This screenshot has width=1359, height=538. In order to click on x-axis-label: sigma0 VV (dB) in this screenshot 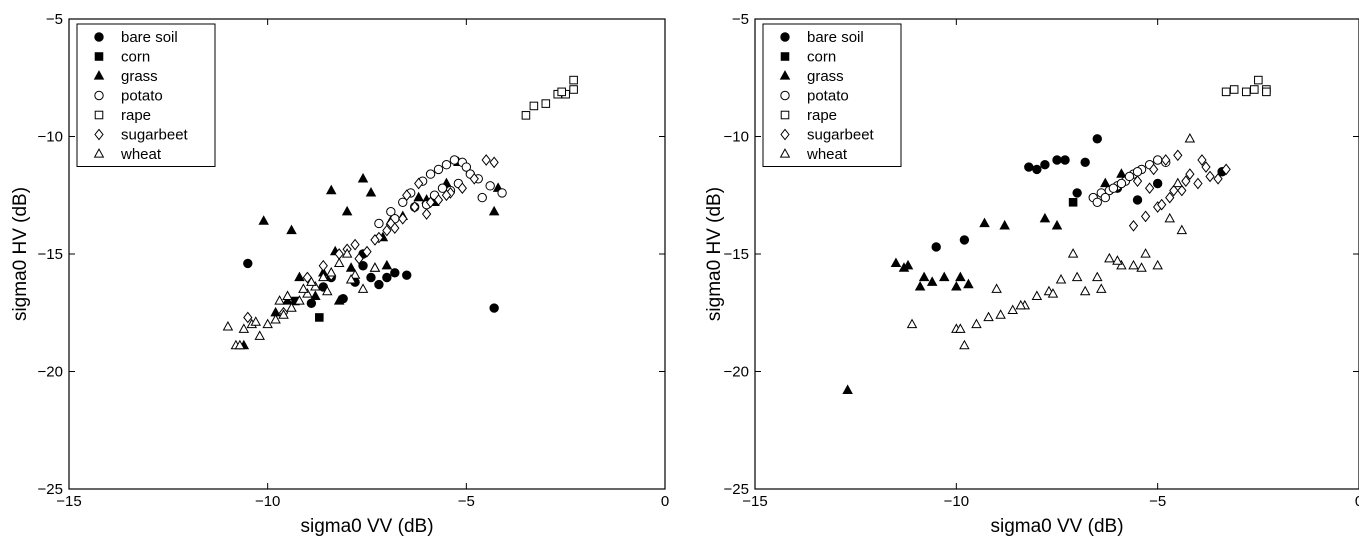, I will do `click(366, 526)`.